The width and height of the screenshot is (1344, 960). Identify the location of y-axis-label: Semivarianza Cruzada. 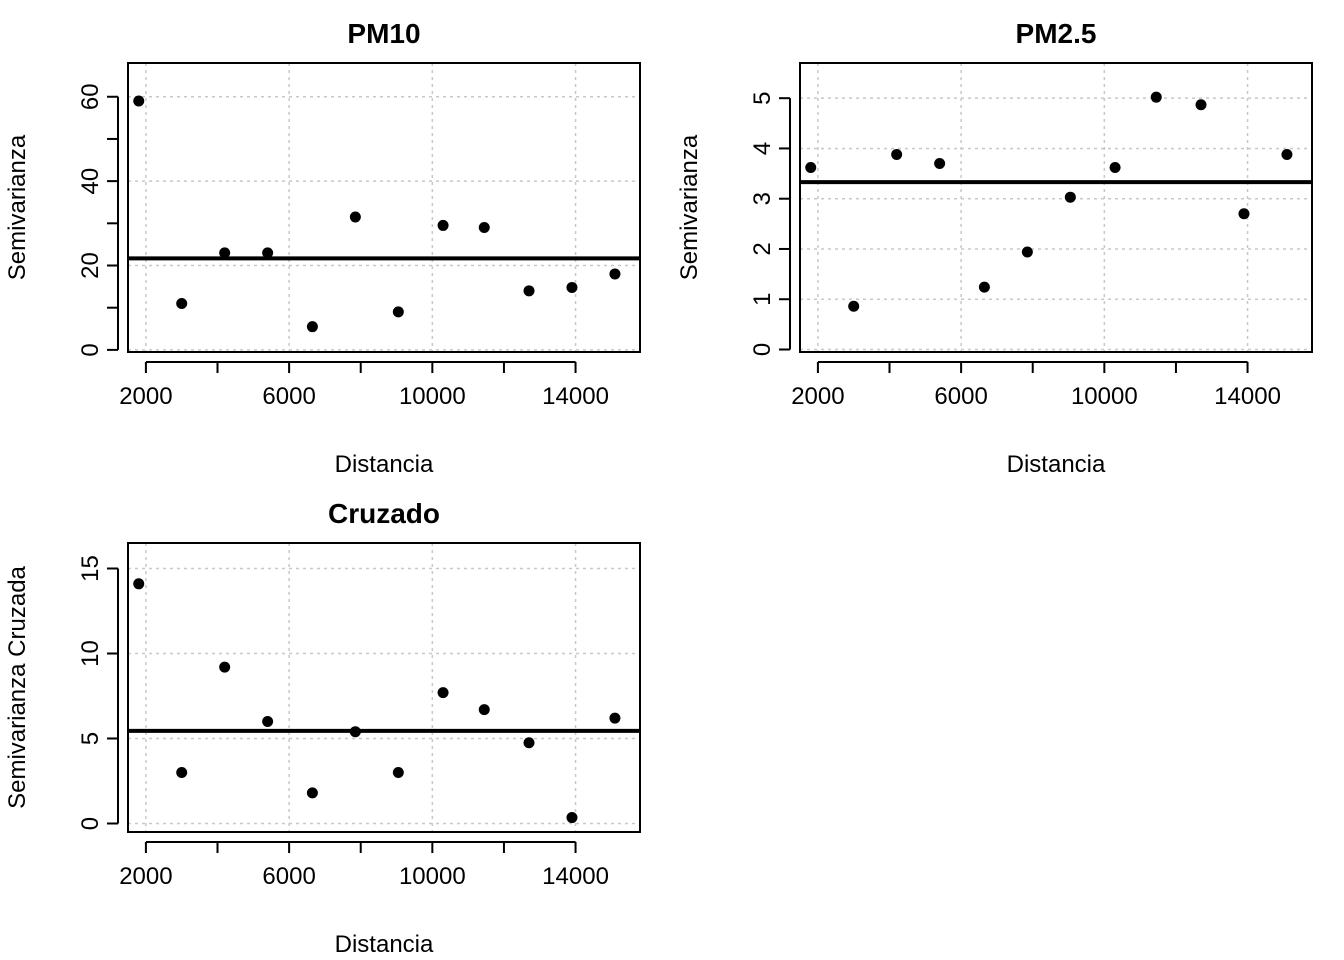
(17, 686).